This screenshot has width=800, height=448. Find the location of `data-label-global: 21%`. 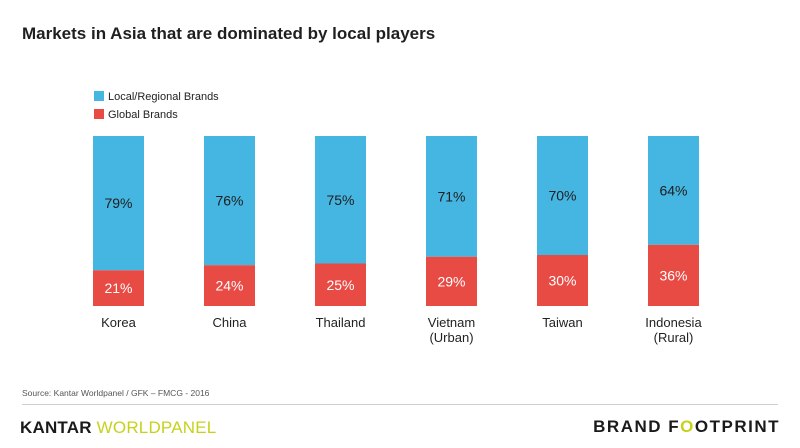

data-label-global: 21% is located at coordinates (118, 288).